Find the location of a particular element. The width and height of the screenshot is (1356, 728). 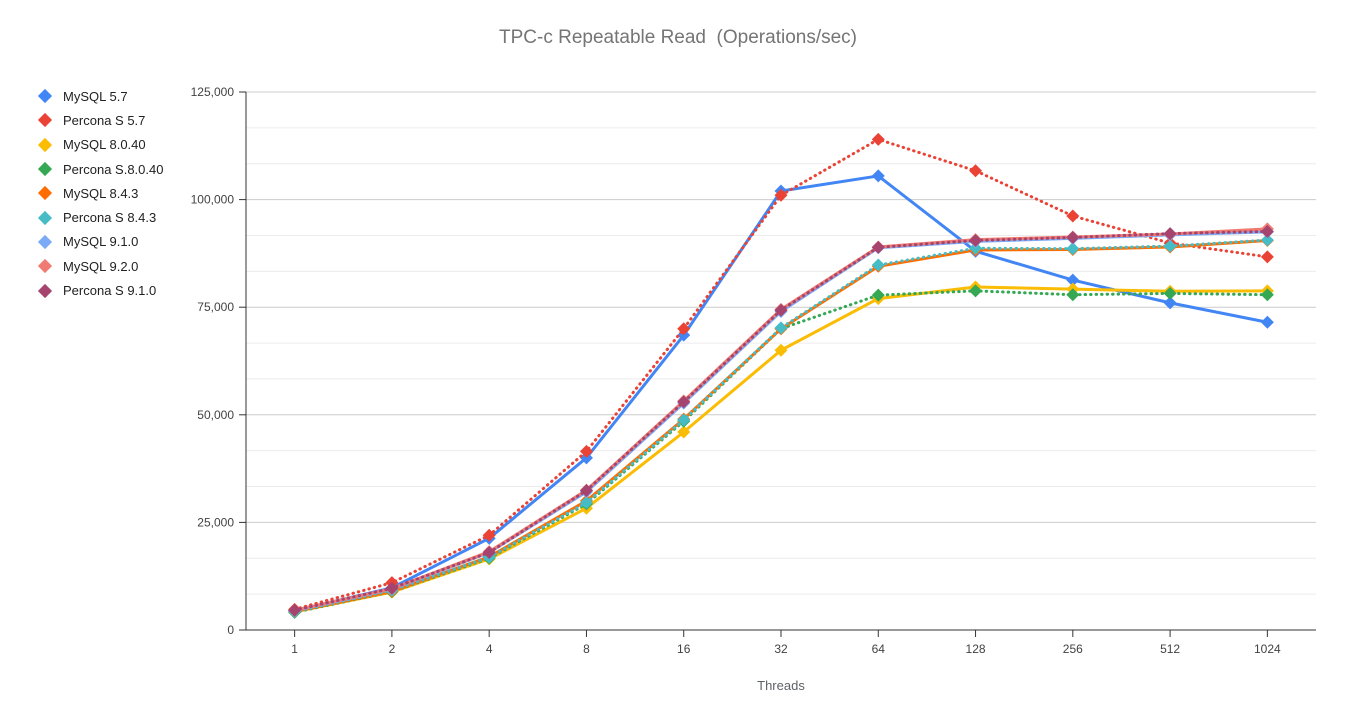

x-tick-label: 512 is located at coordinates (1170, 649).